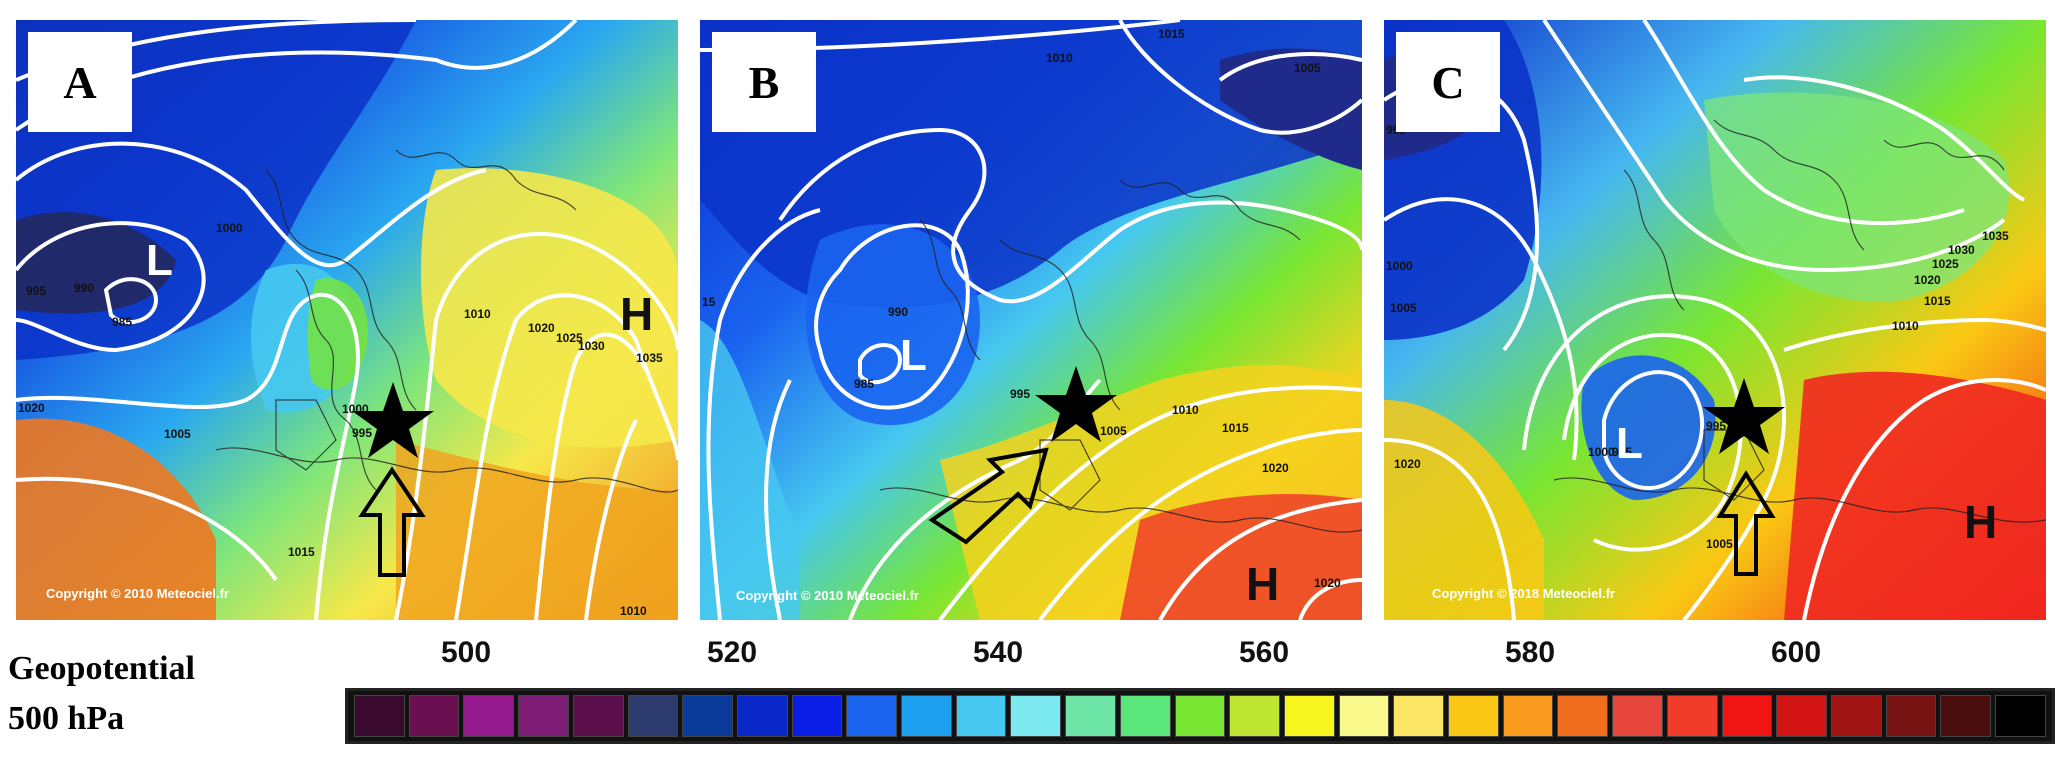  What do you see at coordinates (466, 652) in the screenshot?
I see `colorbar-tick: 500` at bounding box center [466, 652].